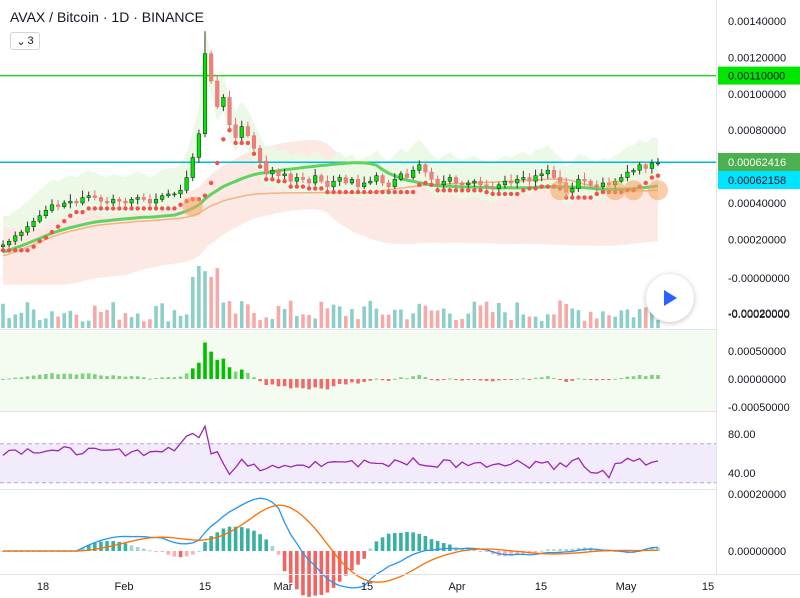  Describe the element at coordinates (757, 131) in the screenshot. I see `price-tick-label: 0.00080000` at that location.